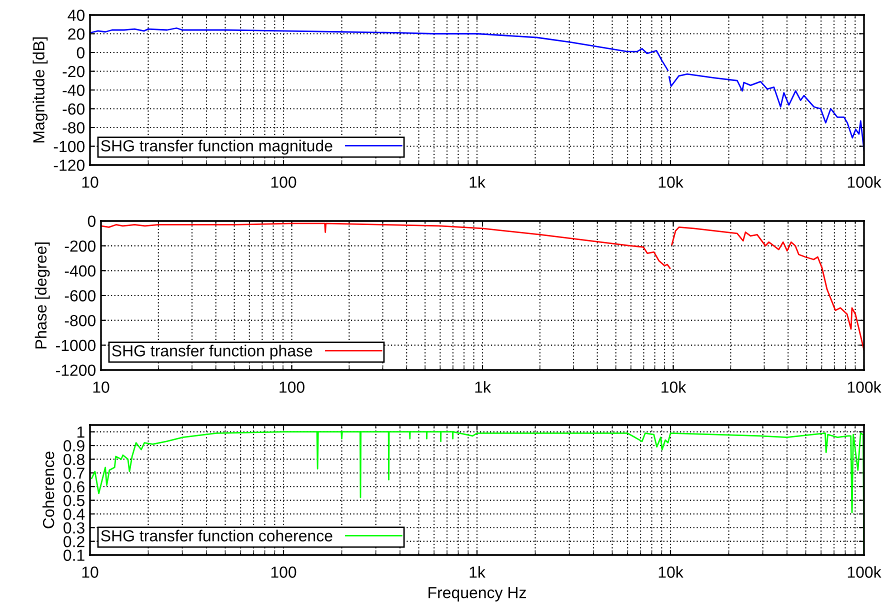  What do you see at coordinates (69, 146) in the screenshot?
I see `y-tick-label: -100` at bounding box center [69, 146].